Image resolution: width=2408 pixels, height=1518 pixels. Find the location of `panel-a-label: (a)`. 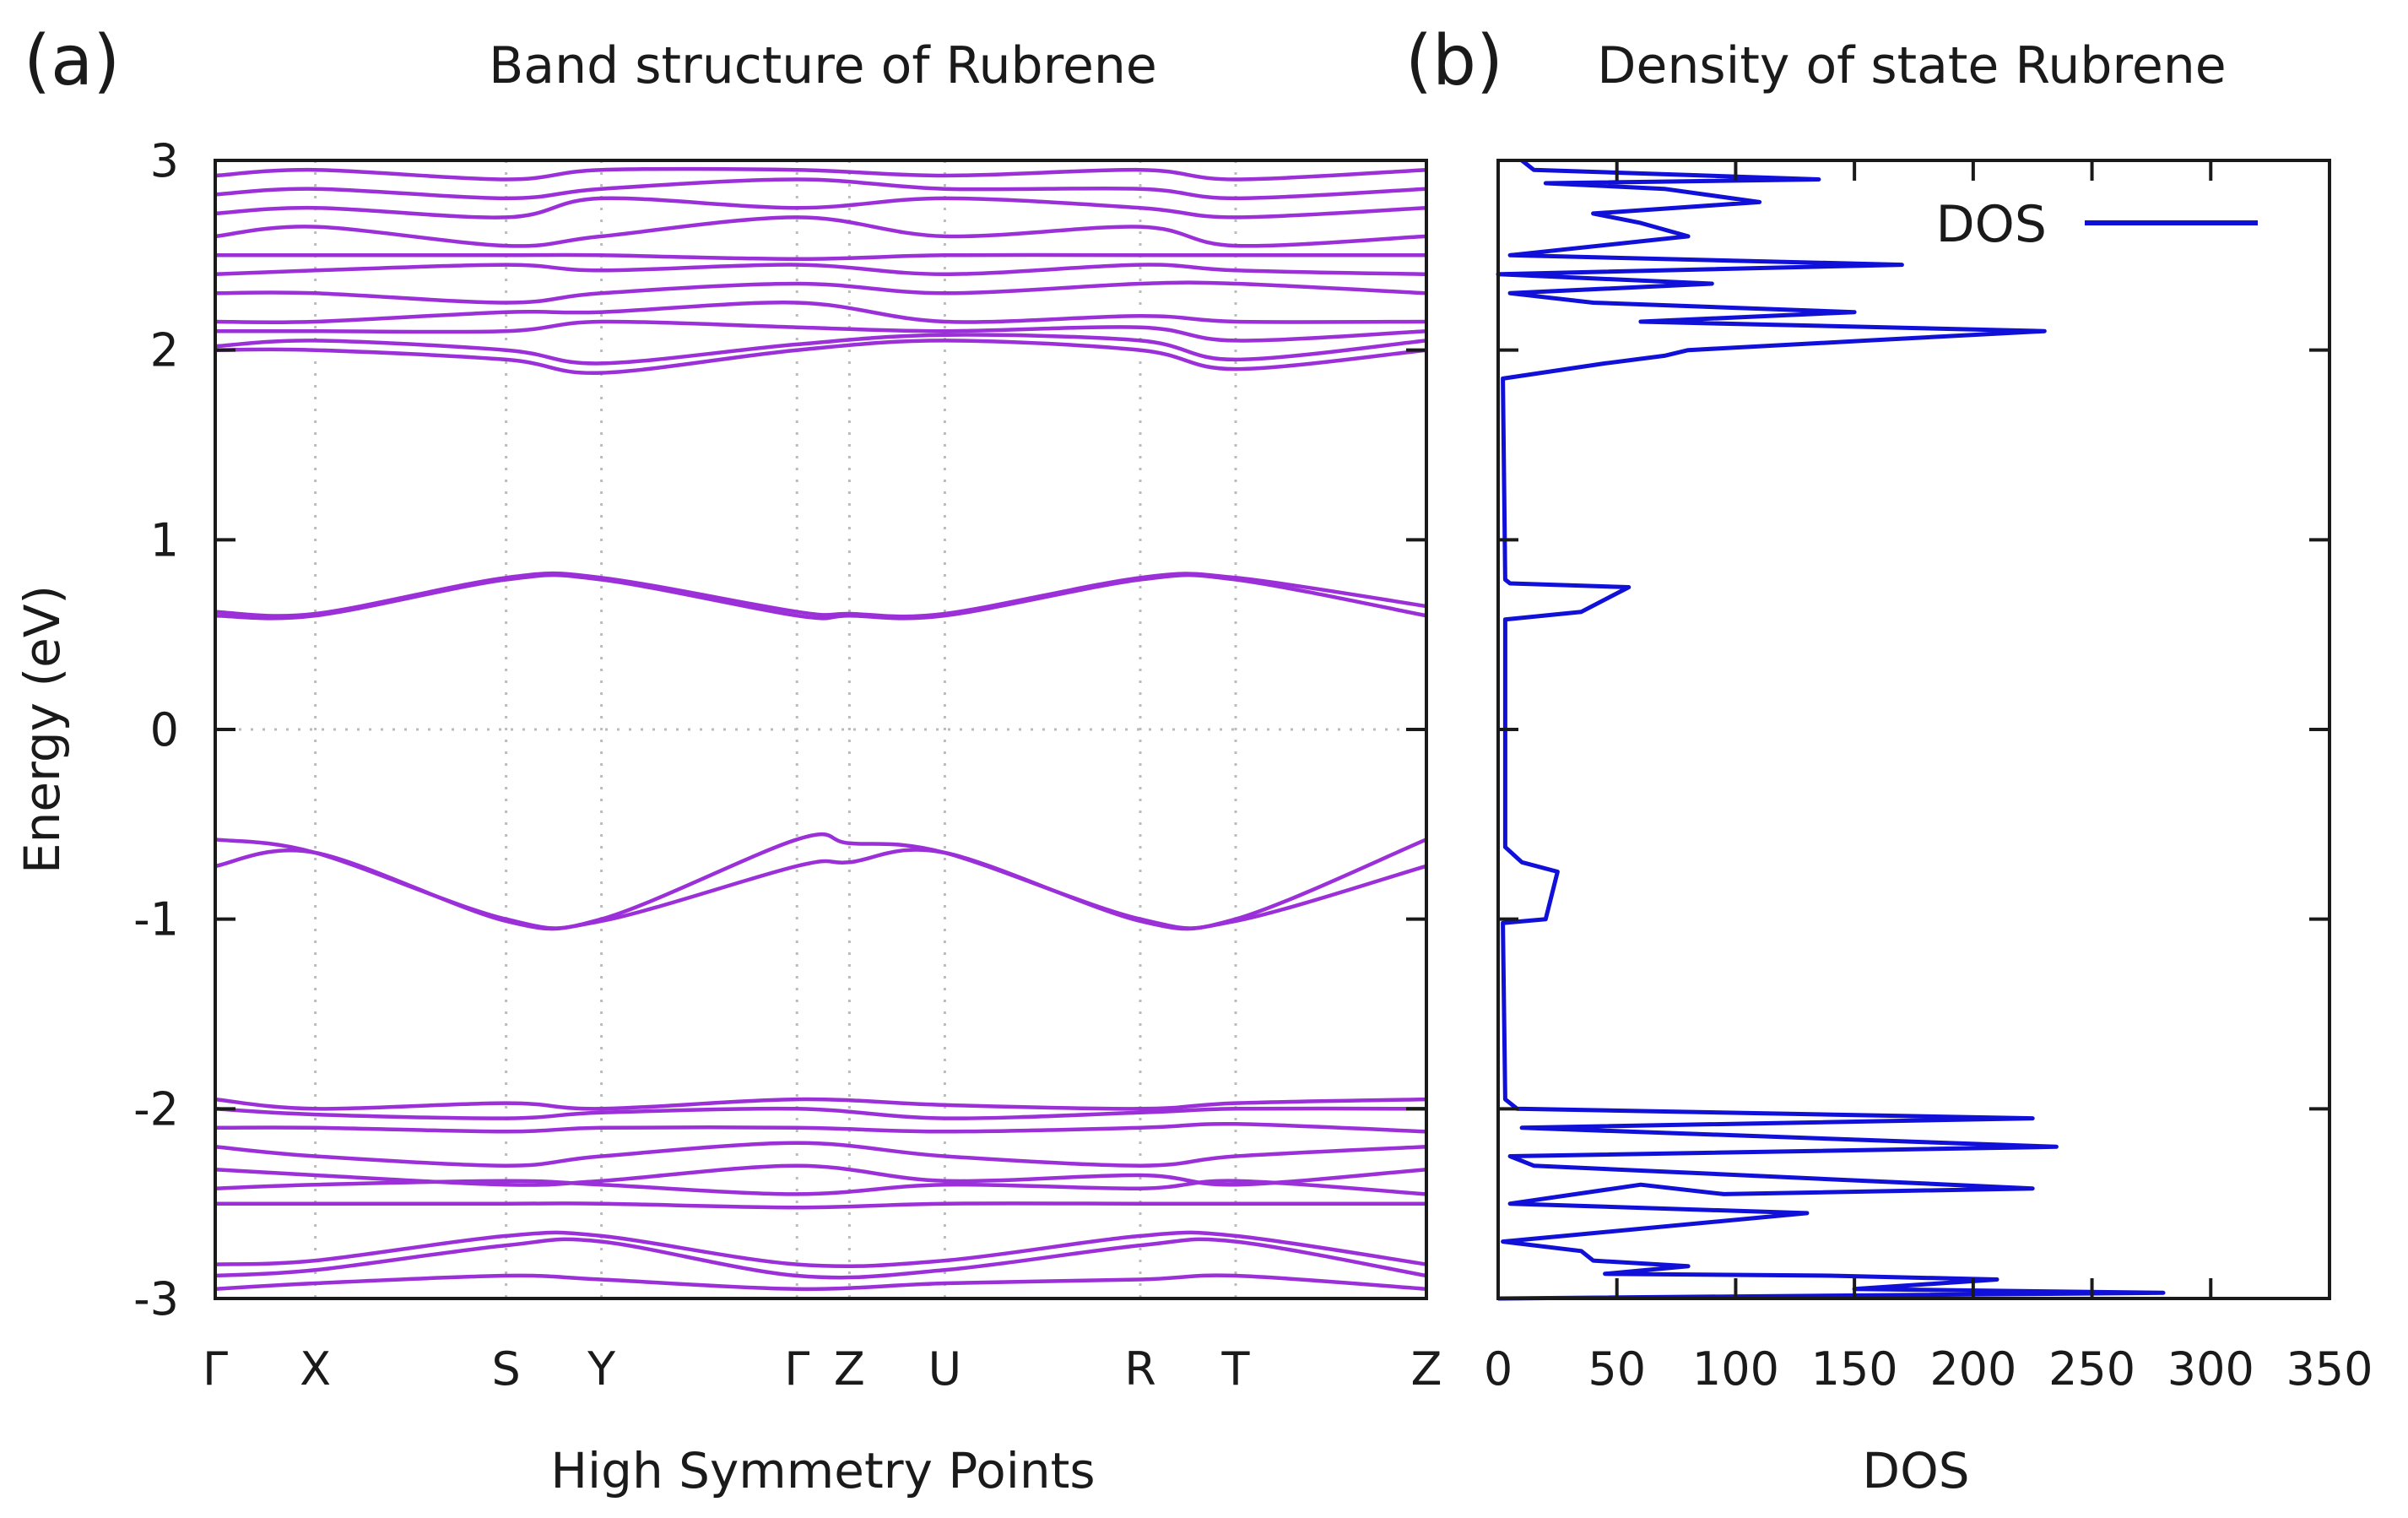

panel-a-label: (a) is located at coordinates (72, 61).